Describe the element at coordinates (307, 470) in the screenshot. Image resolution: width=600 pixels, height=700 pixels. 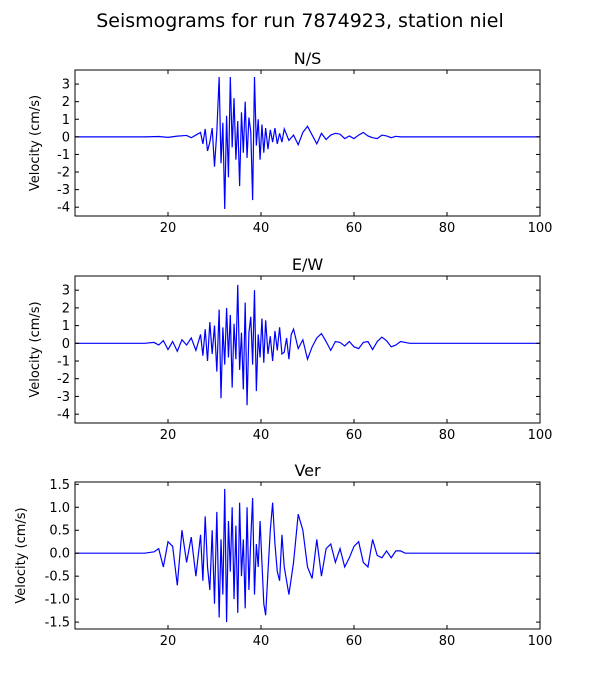
I see `panel-title-ver: Ver` at that location.